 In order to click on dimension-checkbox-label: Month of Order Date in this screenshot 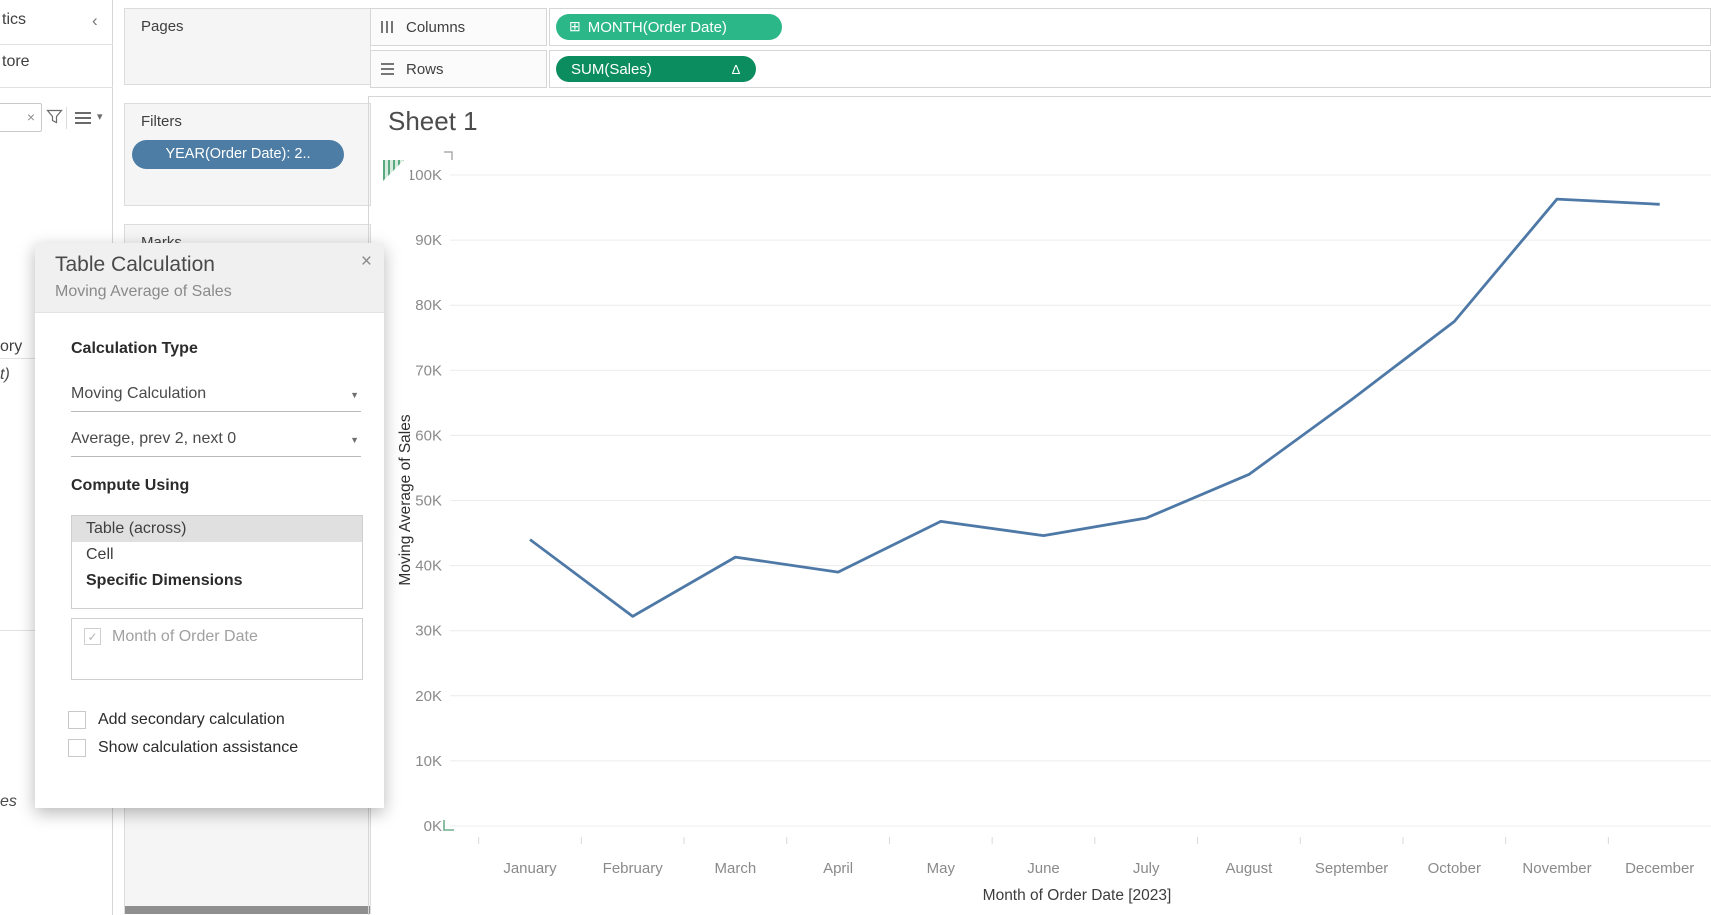, I will do `click(185, 636)`.